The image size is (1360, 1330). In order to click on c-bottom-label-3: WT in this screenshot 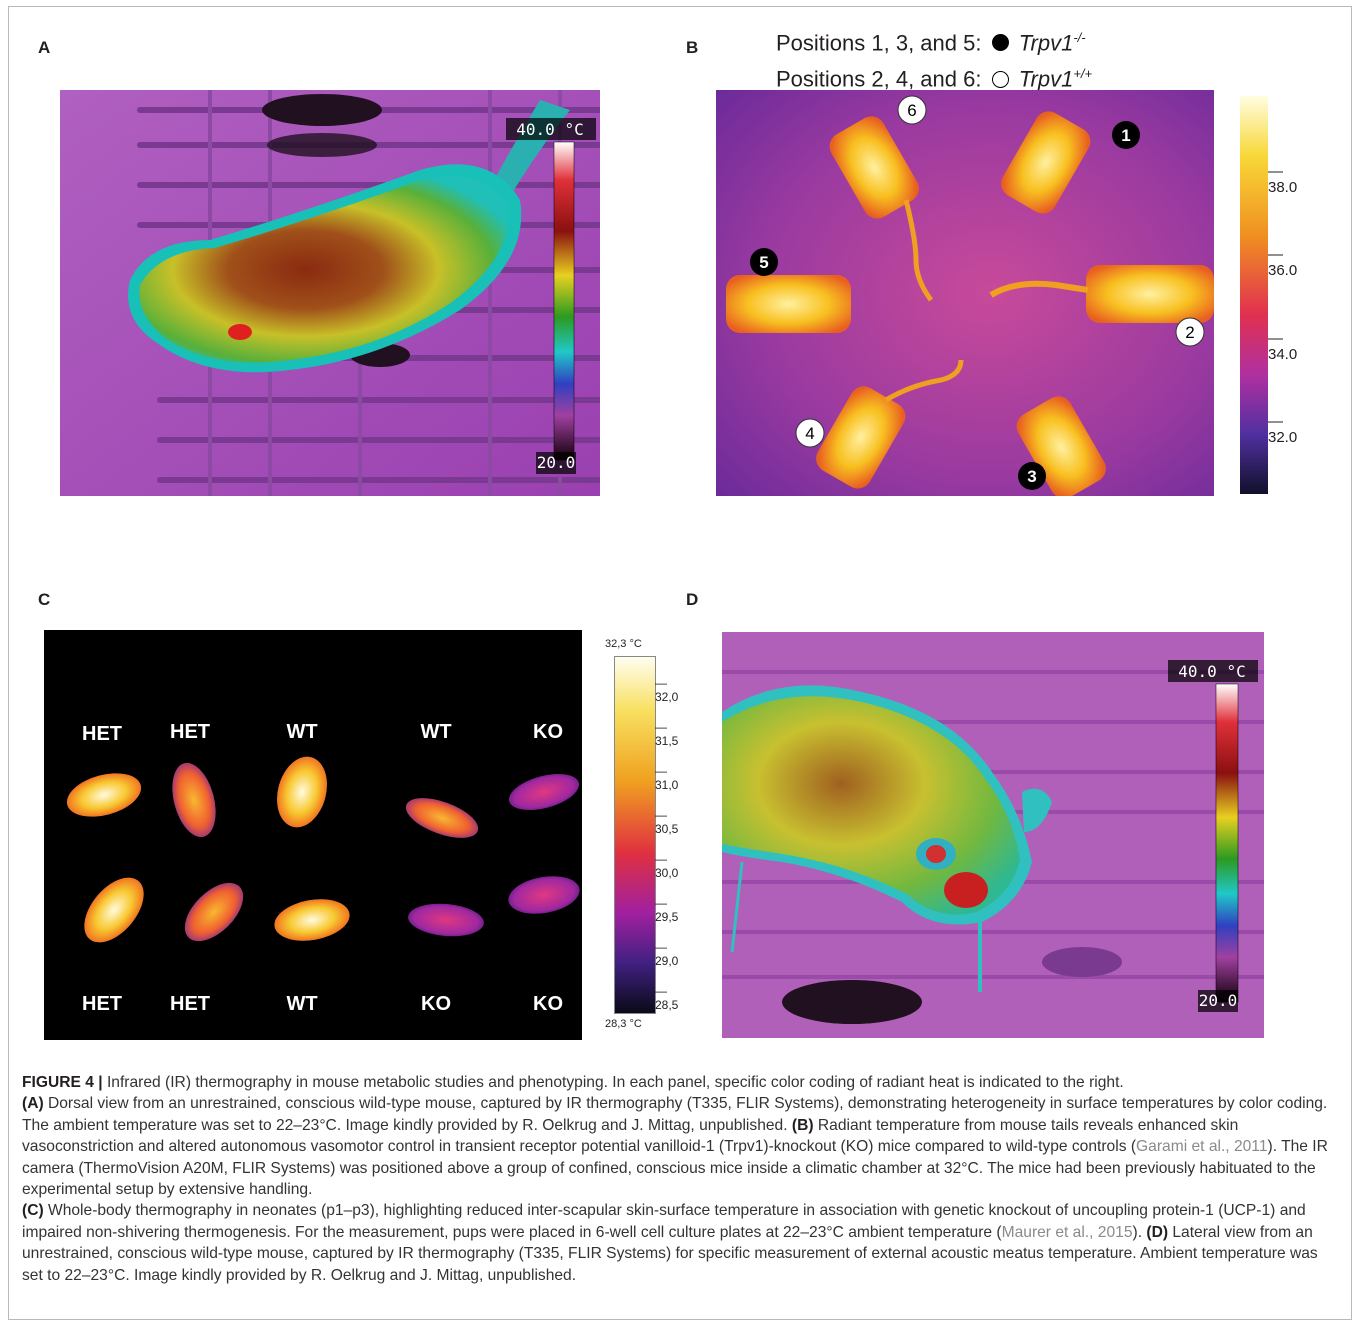, I will do `click(301, 1004)`.